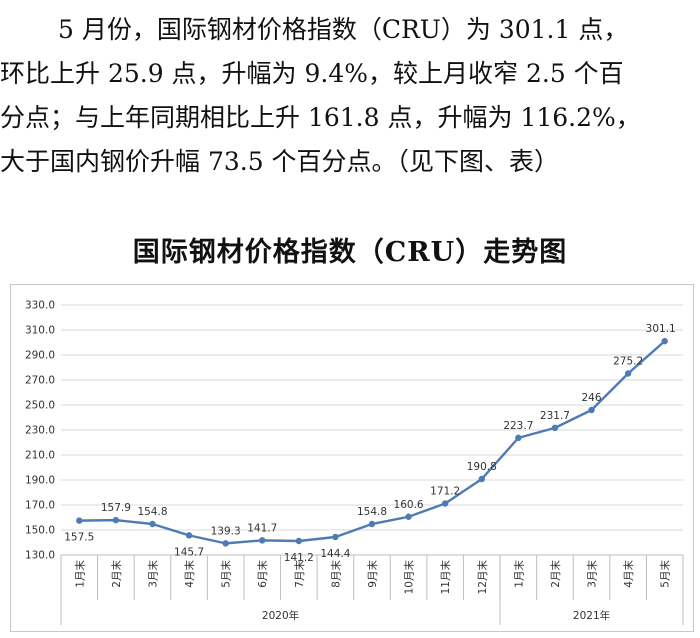 The image size is (700, 638). Describe the element at coordinates (445, 577) in the screenshot. I see `x-tick-label: 11月末` at that location.